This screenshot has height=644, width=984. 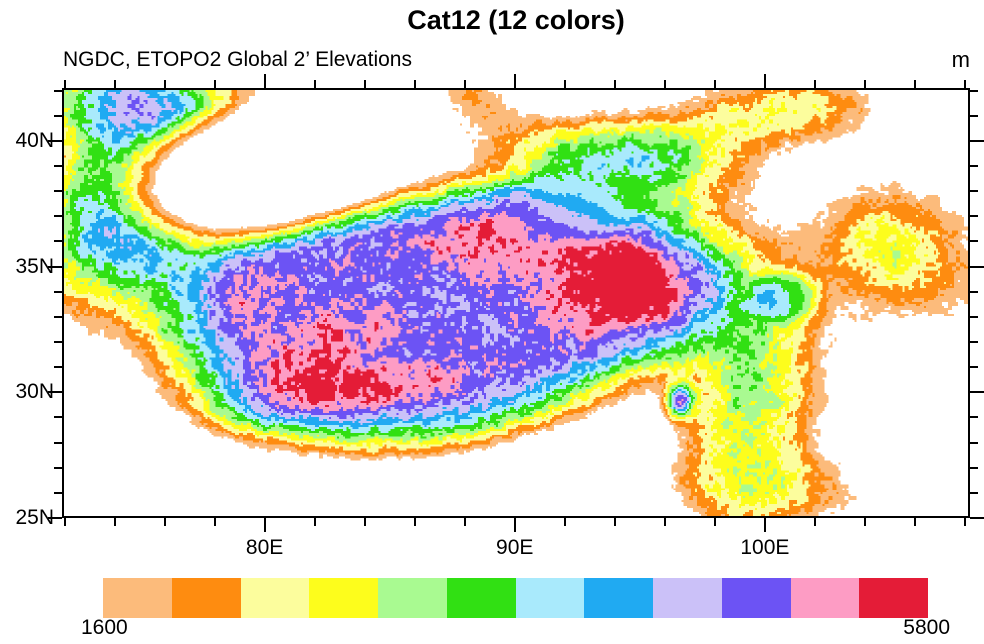 I want to click on lat-tick-label: 35N, so click(x=34, y=266).